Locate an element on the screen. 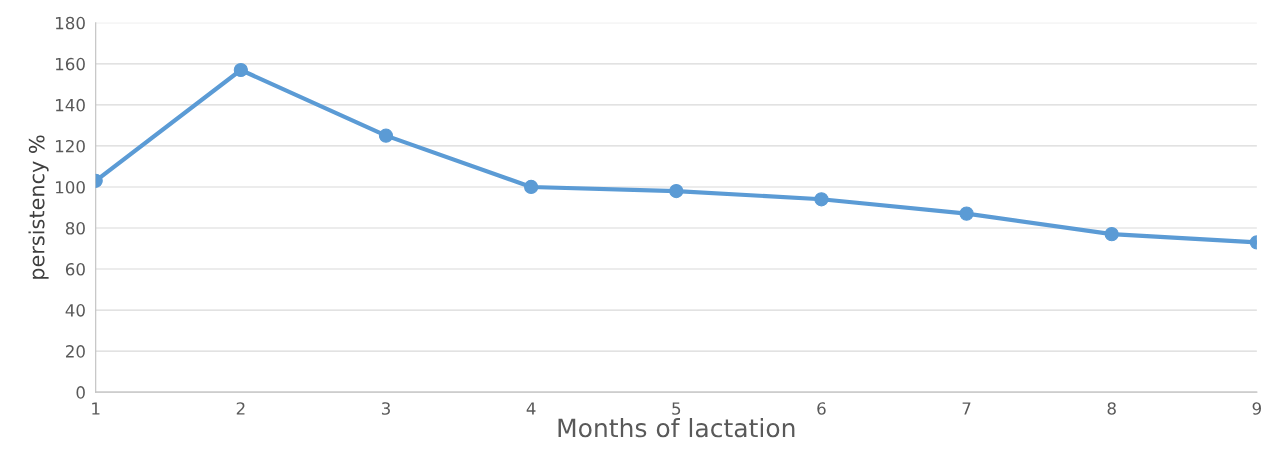  y-tick-label: 140 is located at coordinates (70, 105).